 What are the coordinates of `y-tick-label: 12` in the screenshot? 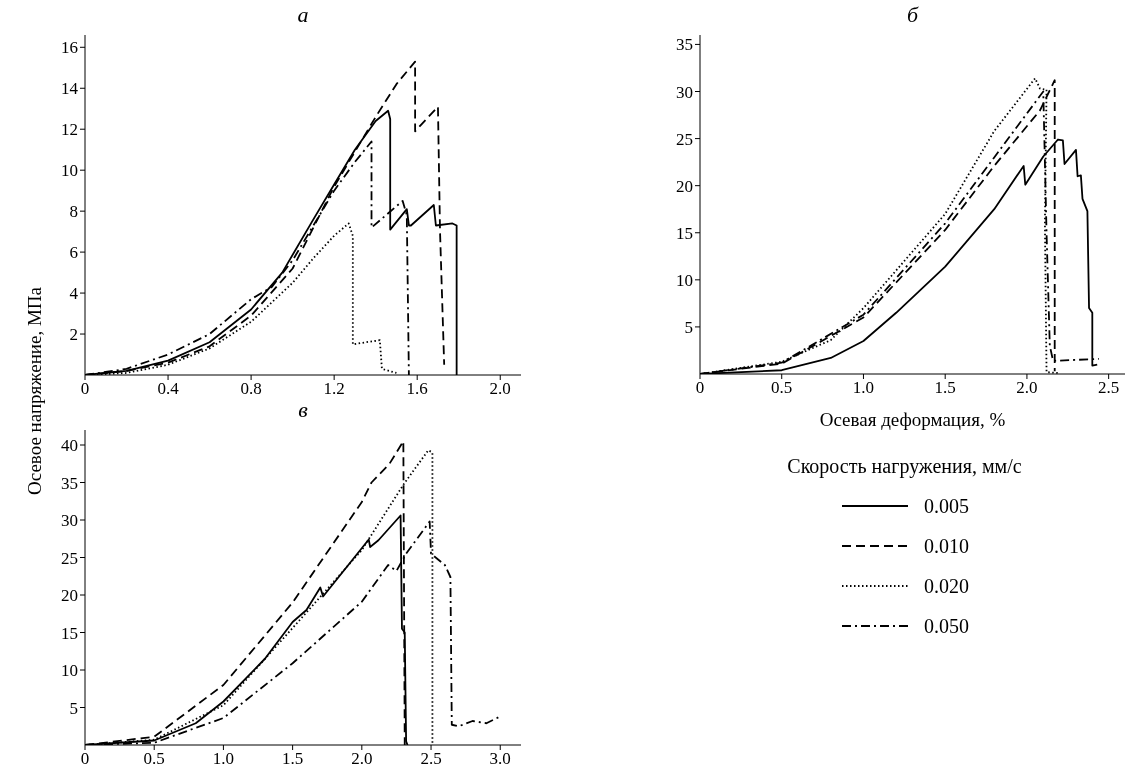 It's located at (69, 130).